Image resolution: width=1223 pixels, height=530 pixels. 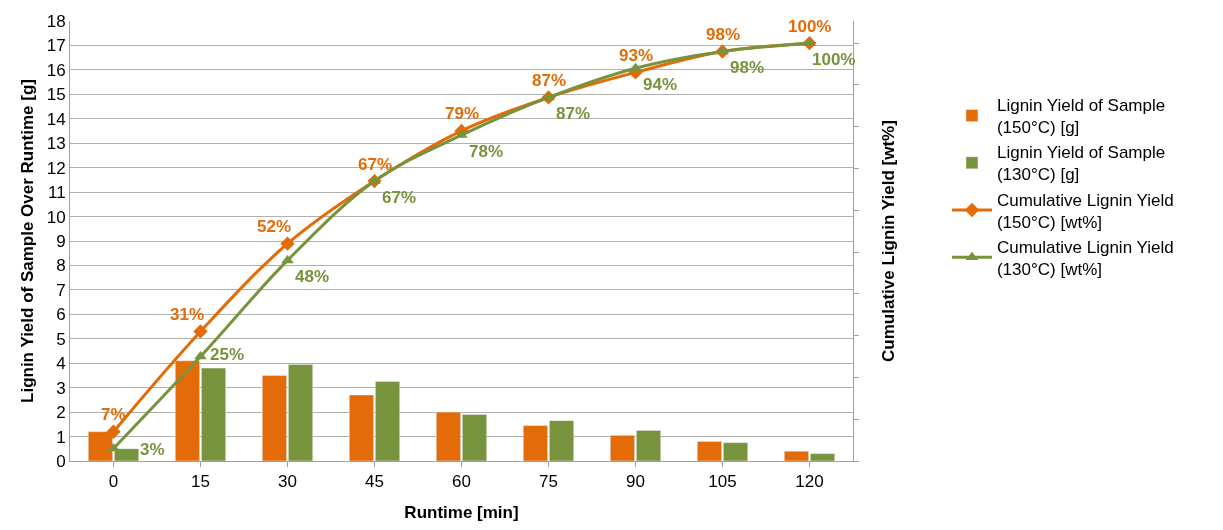 I want to click on y-tick-label: 5, so click(x=61, y=339).